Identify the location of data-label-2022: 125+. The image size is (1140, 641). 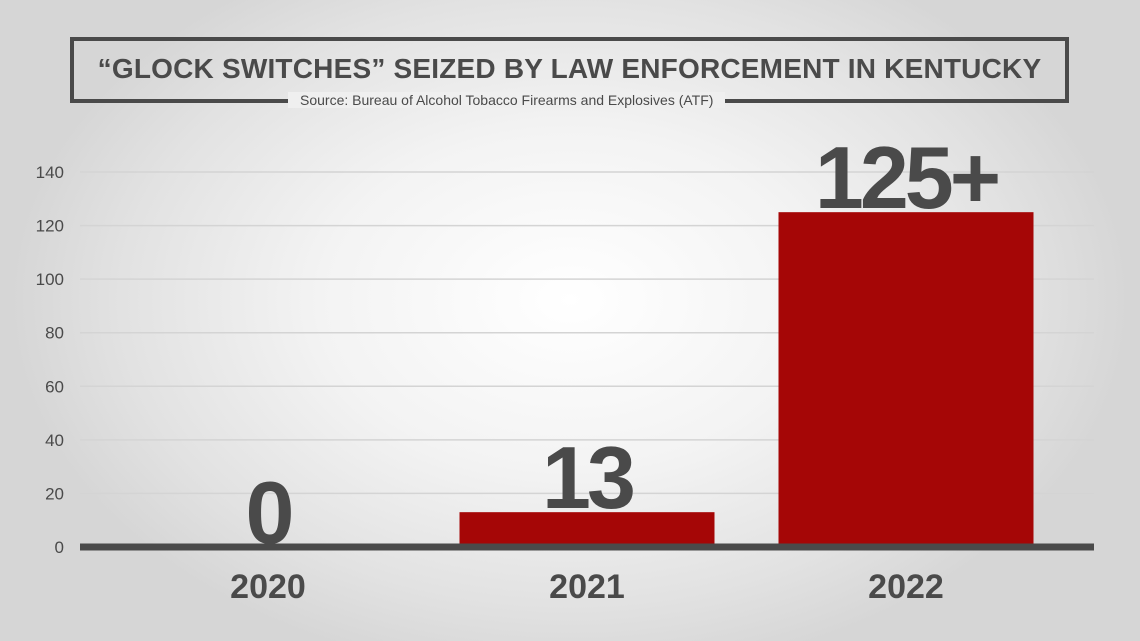
(906, 177).